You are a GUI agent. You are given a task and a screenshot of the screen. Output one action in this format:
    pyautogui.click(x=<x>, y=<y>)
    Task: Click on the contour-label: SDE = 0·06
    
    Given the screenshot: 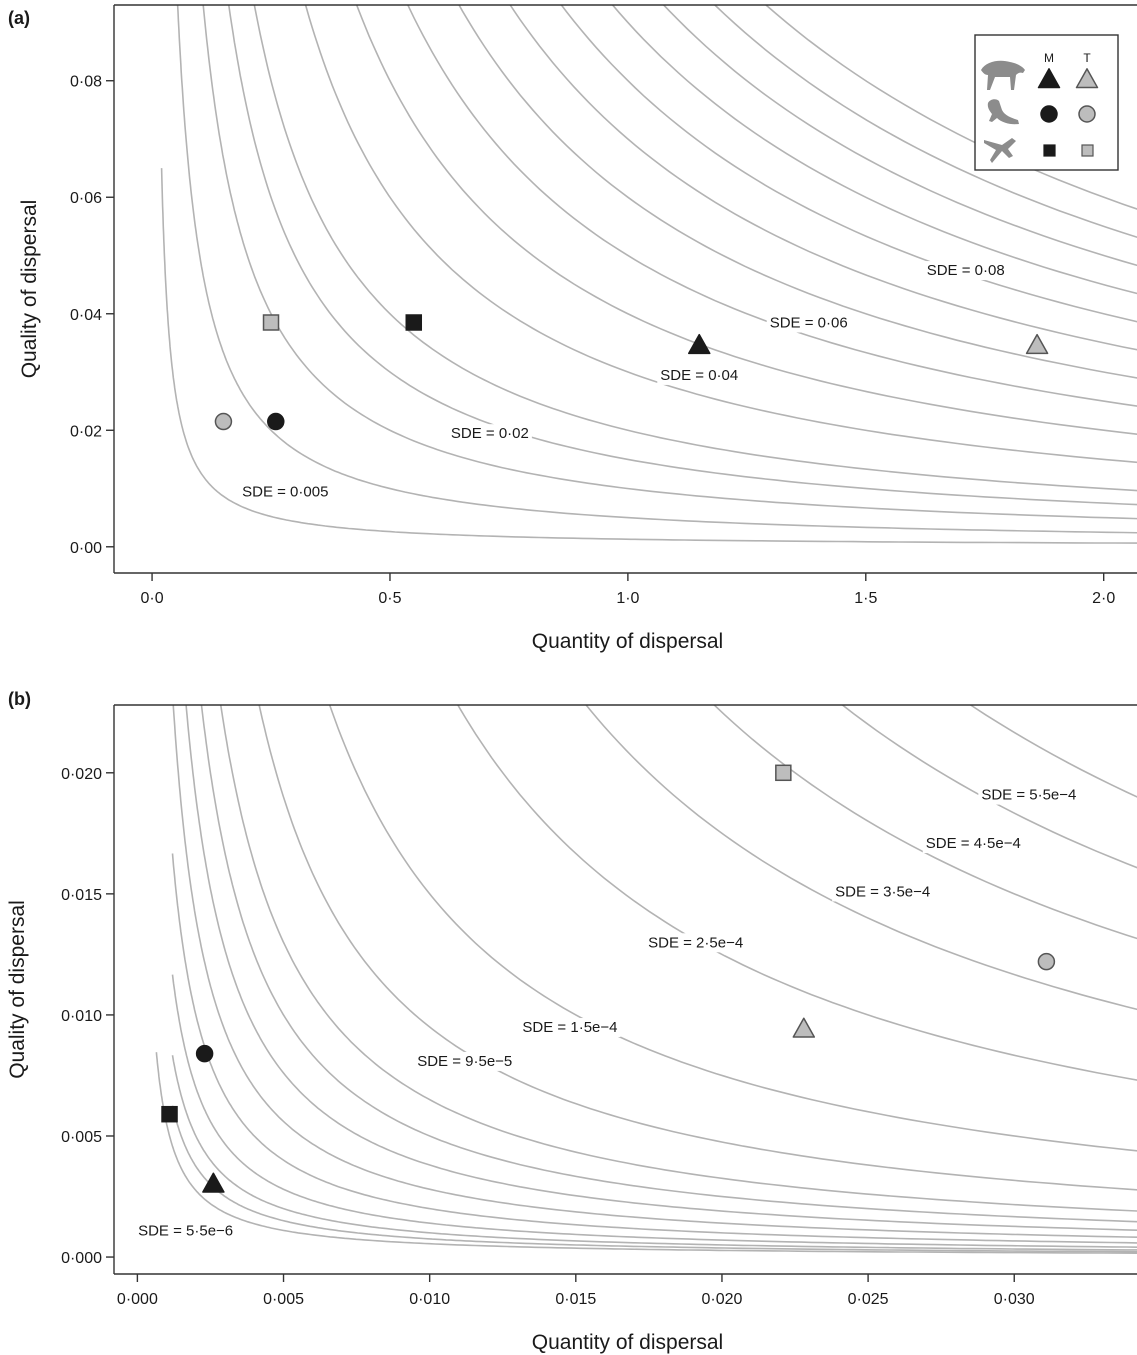 What is the action you would take?
    pyautogui.click(x=809, y=322)
    